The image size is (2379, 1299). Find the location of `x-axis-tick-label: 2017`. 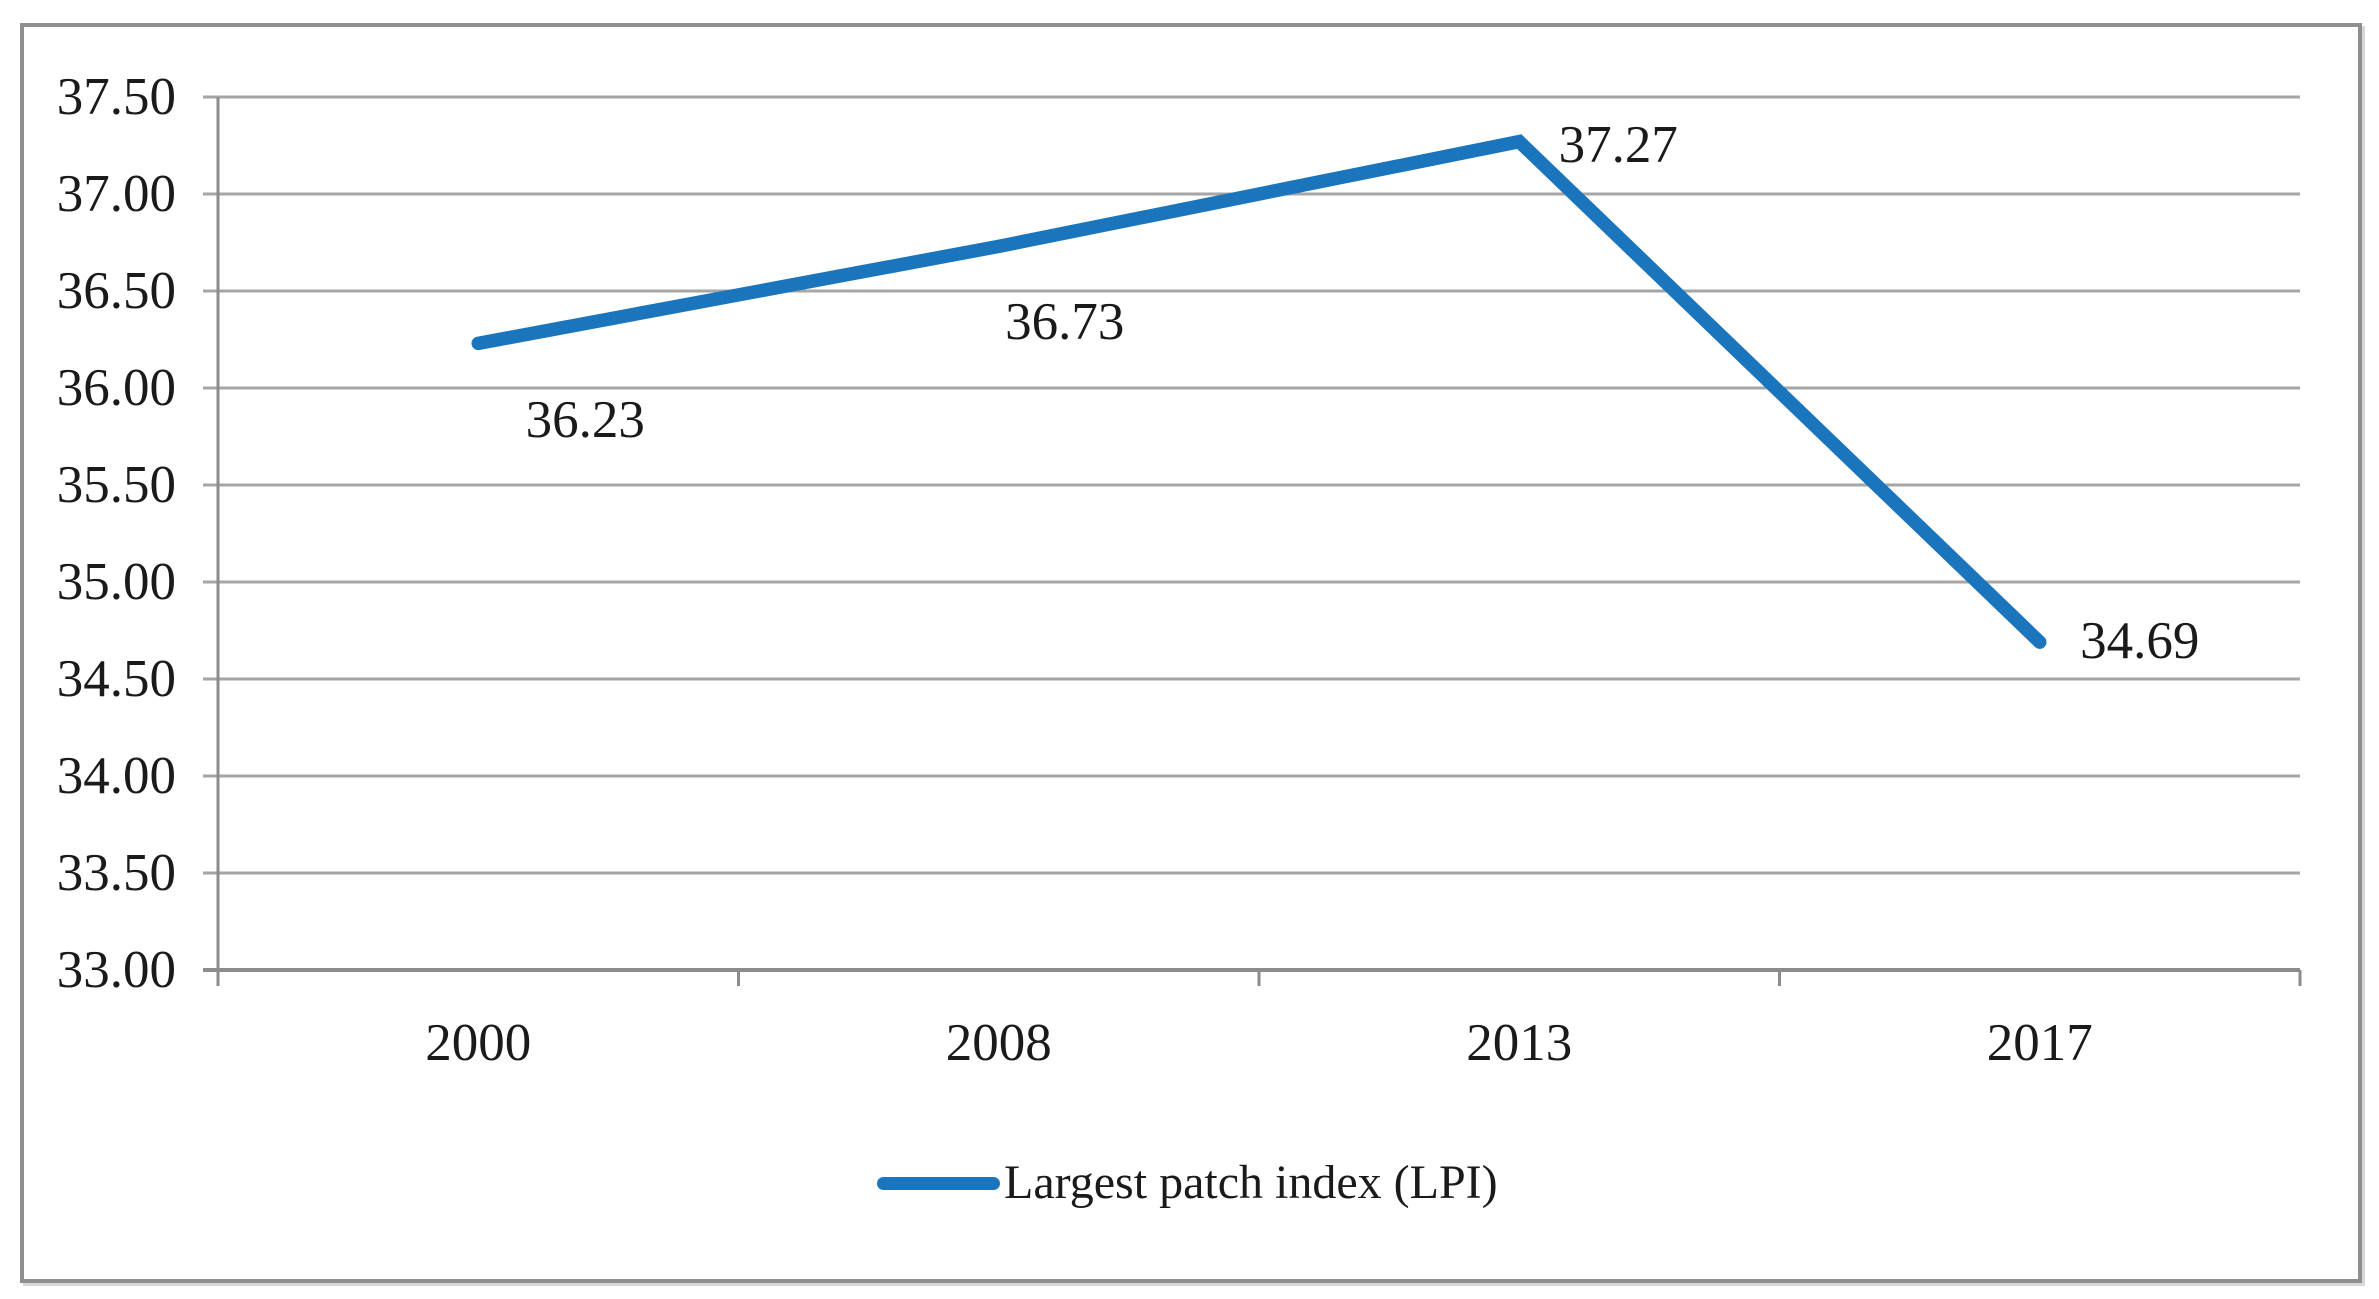

x-axis-tick-label: 2017 is located at coordinates (2039, 1043).